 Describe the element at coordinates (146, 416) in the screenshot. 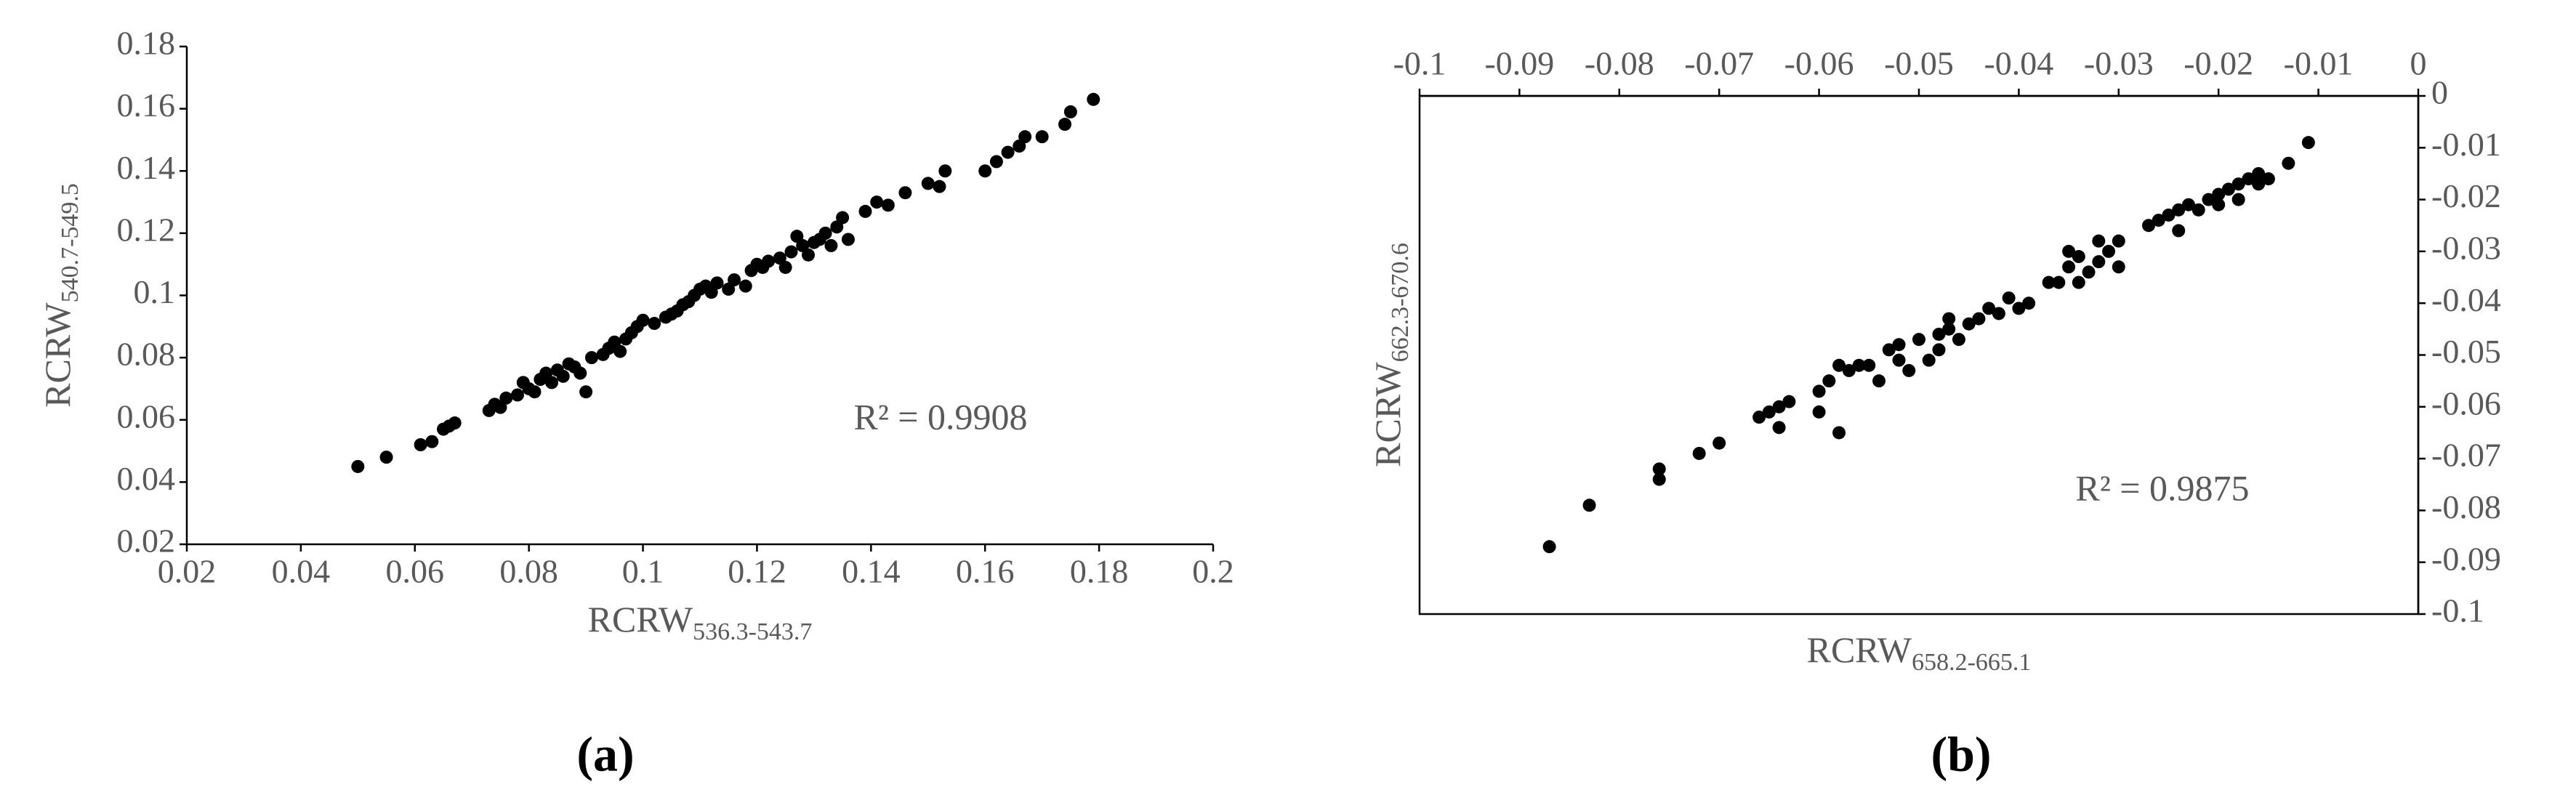

I see `y-tick-label: 0.06` at that location.